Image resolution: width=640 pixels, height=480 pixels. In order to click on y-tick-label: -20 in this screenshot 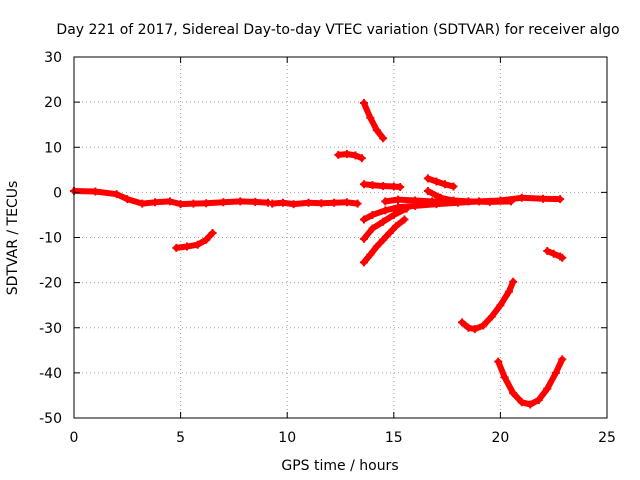, I will do `click(50, 284)`.